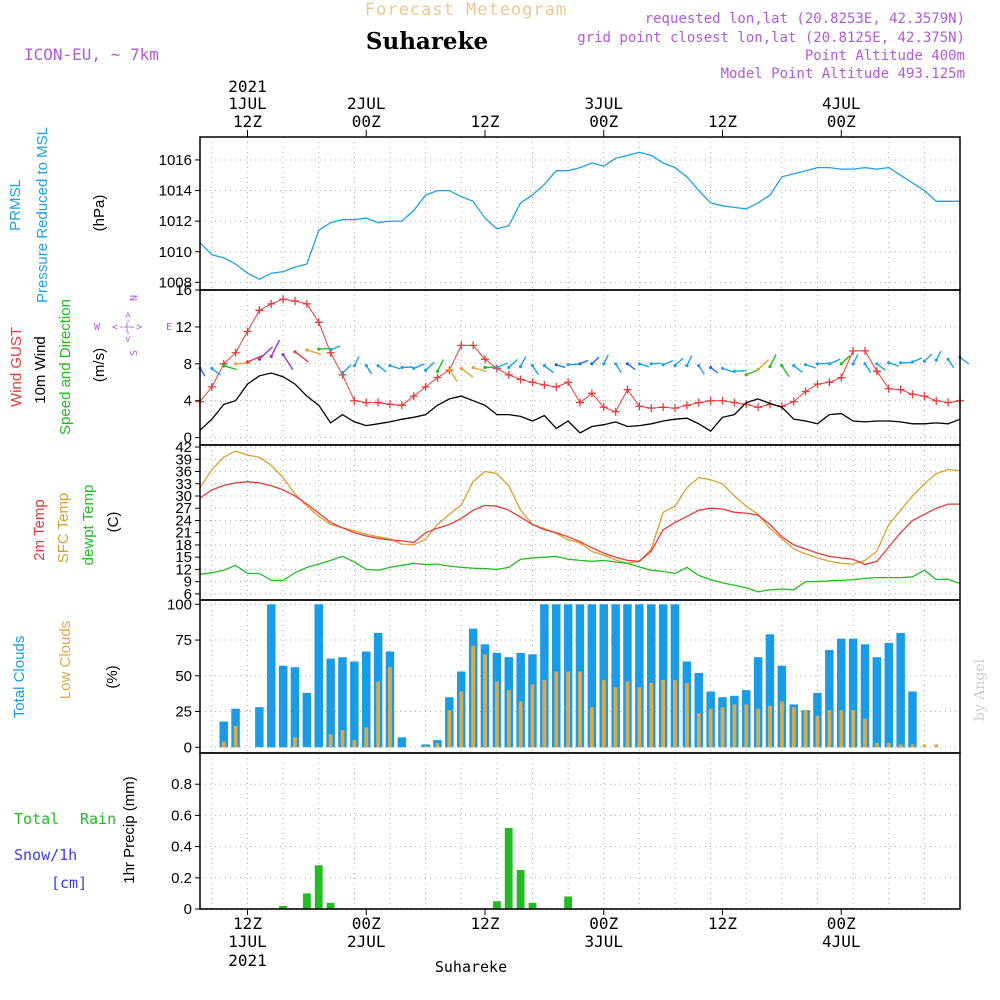  Describe the element at coordinates (805, 19) in the screenshot. I see `requested-coords: requested lon,lat (20.8253E, 42.3579N)` at that location.